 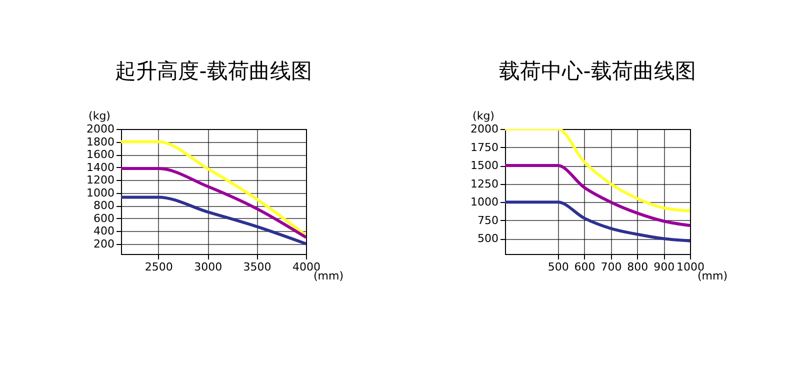 What do you see at coordinates (100, 155) in the screenshot?
I see `y-tick-label: 1600` at bounding box center [100, 155].